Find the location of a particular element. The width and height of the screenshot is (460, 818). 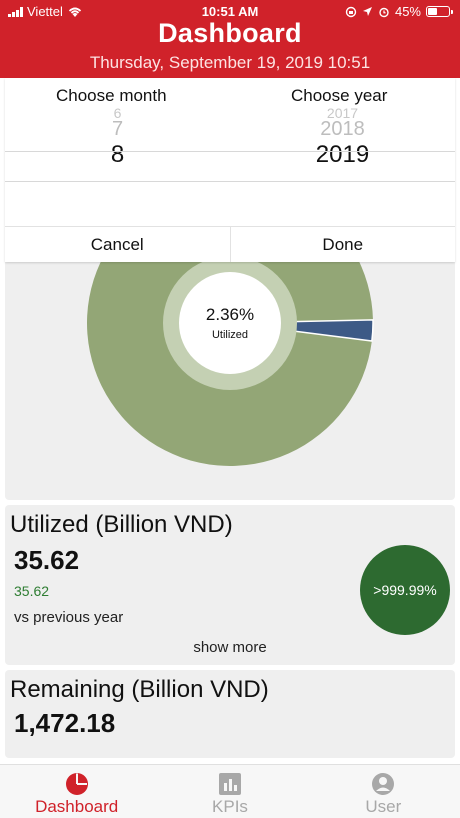

lock-rotation-icon is located at coordinates (351, 11).